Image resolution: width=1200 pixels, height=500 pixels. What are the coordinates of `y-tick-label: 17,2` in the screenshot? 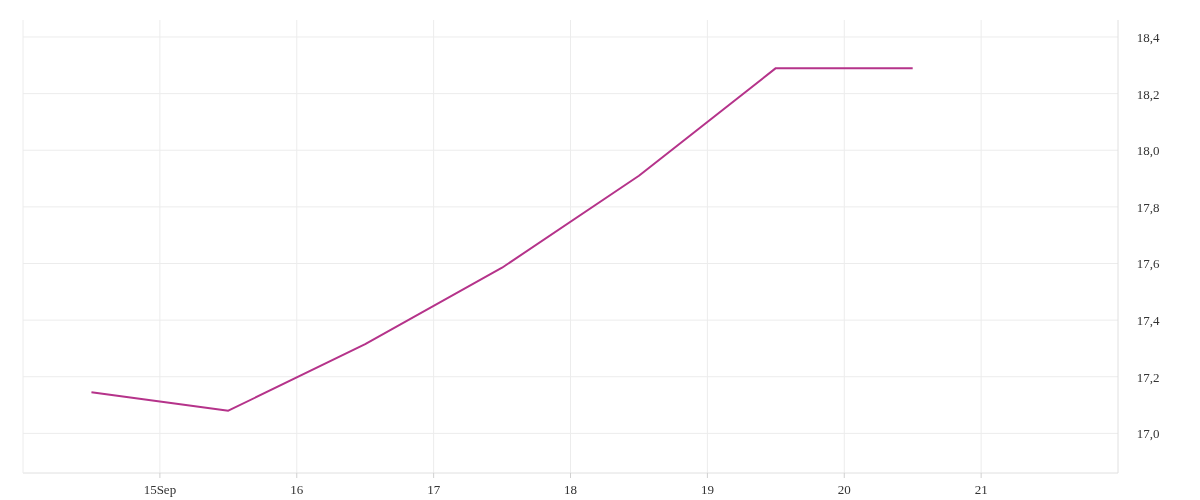 It's located at (1148, 377).